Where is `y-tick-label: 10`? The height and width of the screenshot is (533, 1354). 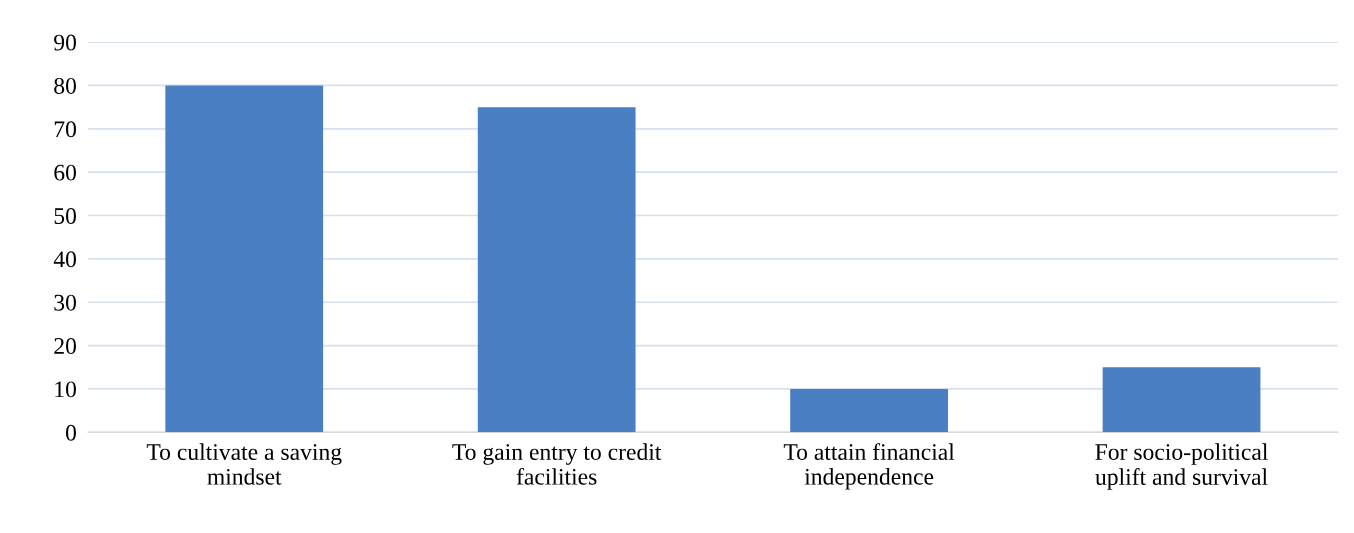 y-tick-label: 10 is located at coordinates (65, 389).